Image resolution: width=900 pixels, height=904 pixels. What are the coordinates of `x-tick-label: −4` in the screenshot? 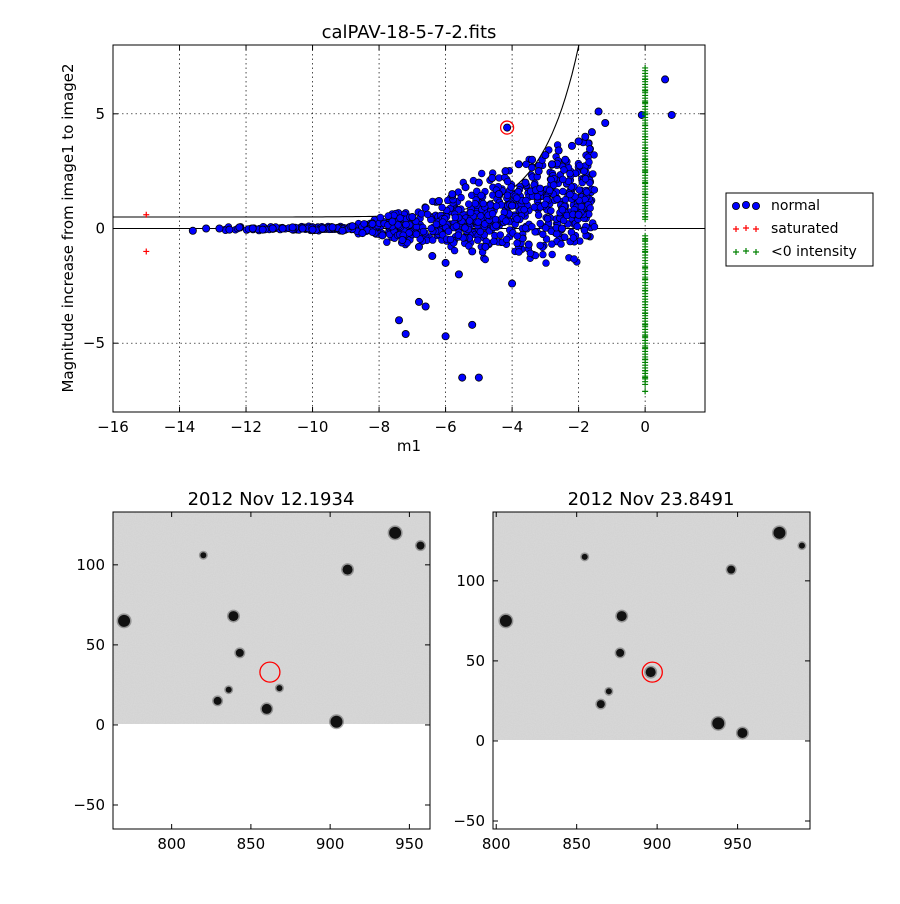 It's located at (512, 427).